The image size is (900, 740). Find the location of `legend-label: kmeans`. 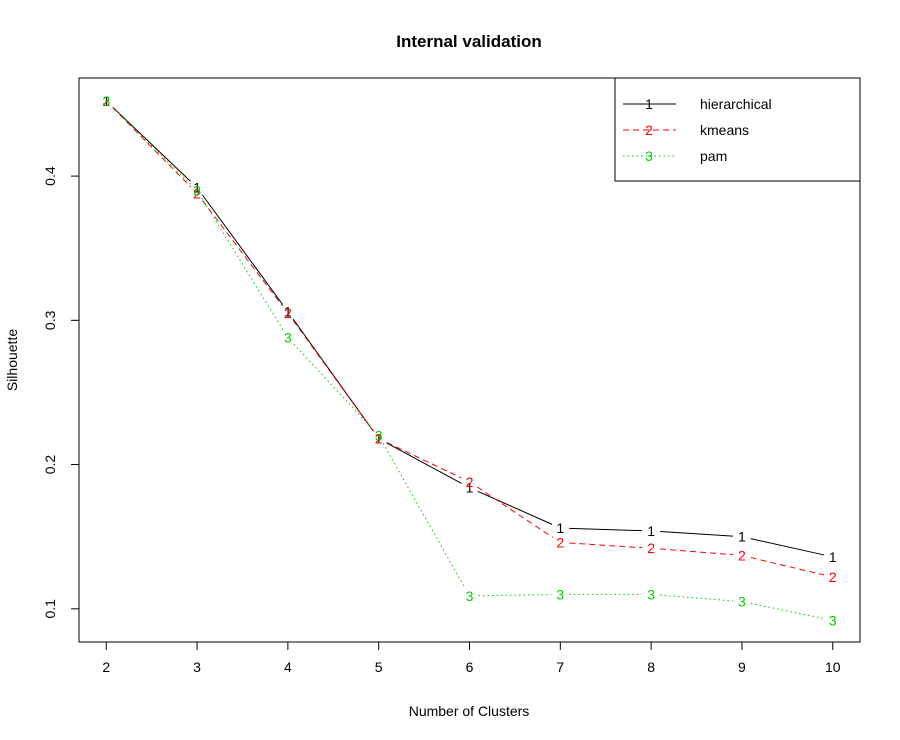

legend-label: kmeans is located at coordinates (724, 130).